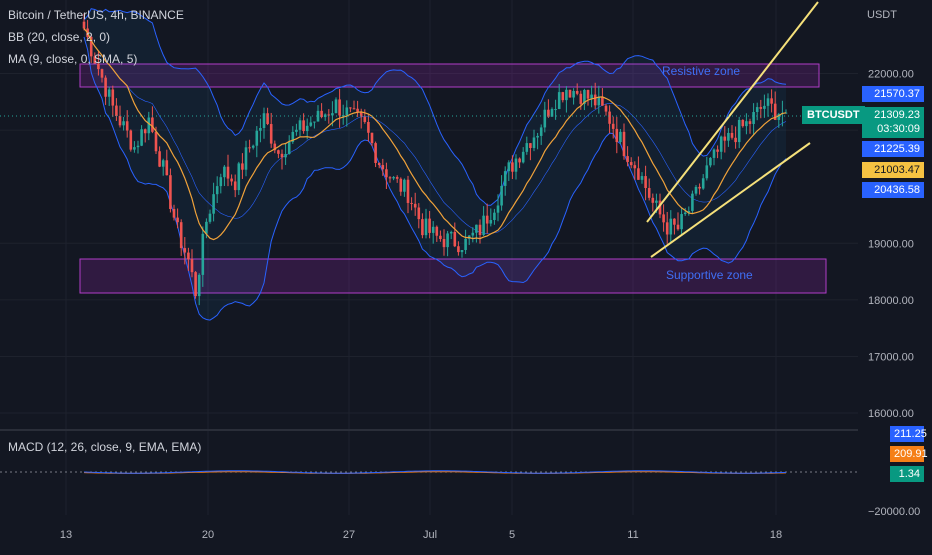 The image size is (932, 555). Describe the element at coordinates (453, 276) in the screenshot. I see `supportive-zone` at that location.